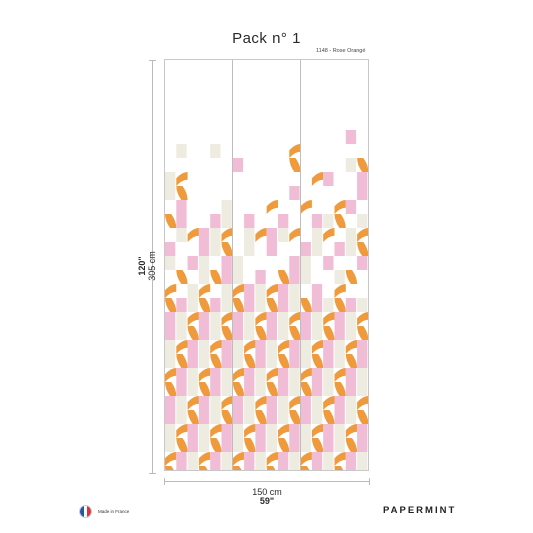 Image resolution: width=533 pixels, height=533 pixels. Describe the element at coordinates (142, 266) in the screenshot. I see `height-inches: 120"` at that location.